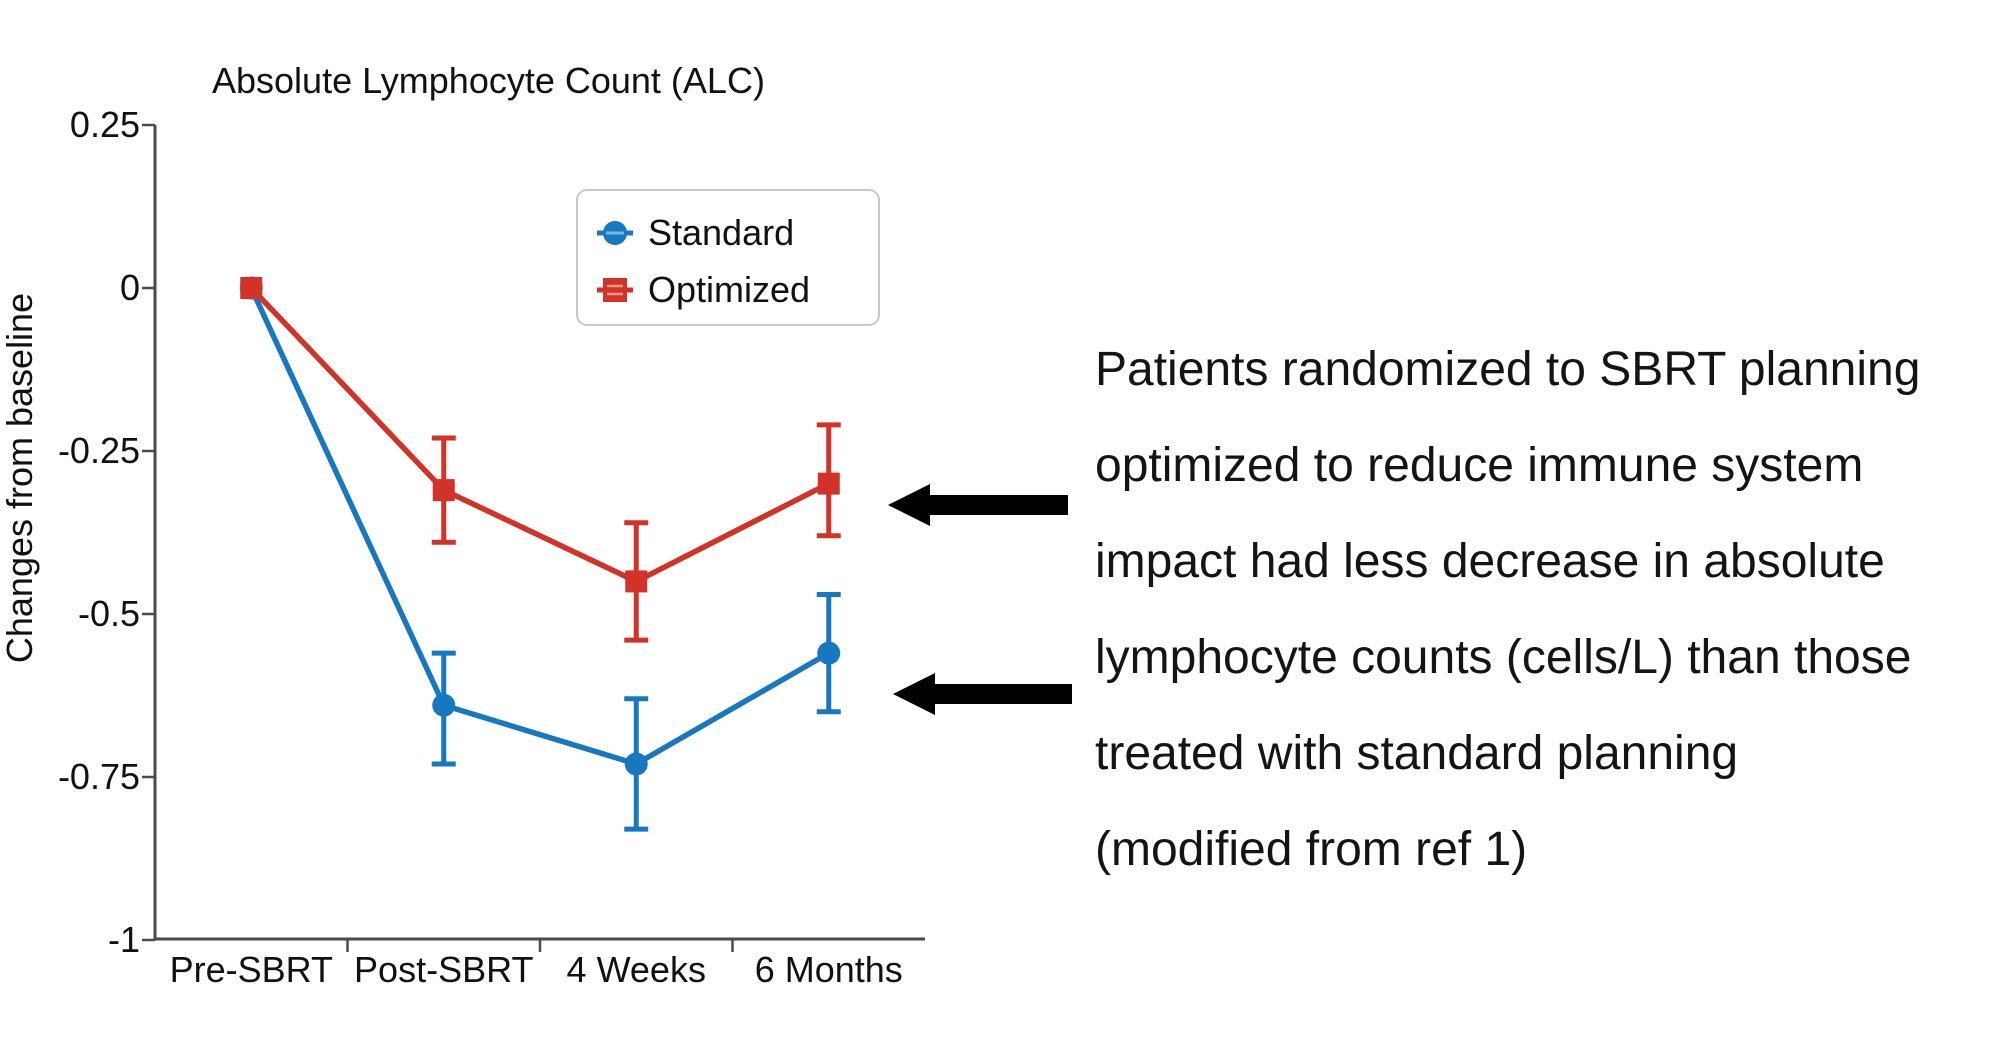 The image size is (2000, 1060). Describe the element at coordinates (1479, 465) in the screenshot. I see `annotation-line: optimized to reduce immune system` at that location.